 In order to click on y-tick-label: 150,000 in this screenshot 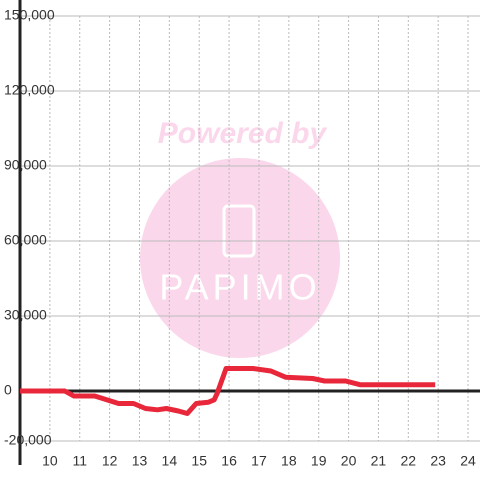, I will do `click(29, 15)`.